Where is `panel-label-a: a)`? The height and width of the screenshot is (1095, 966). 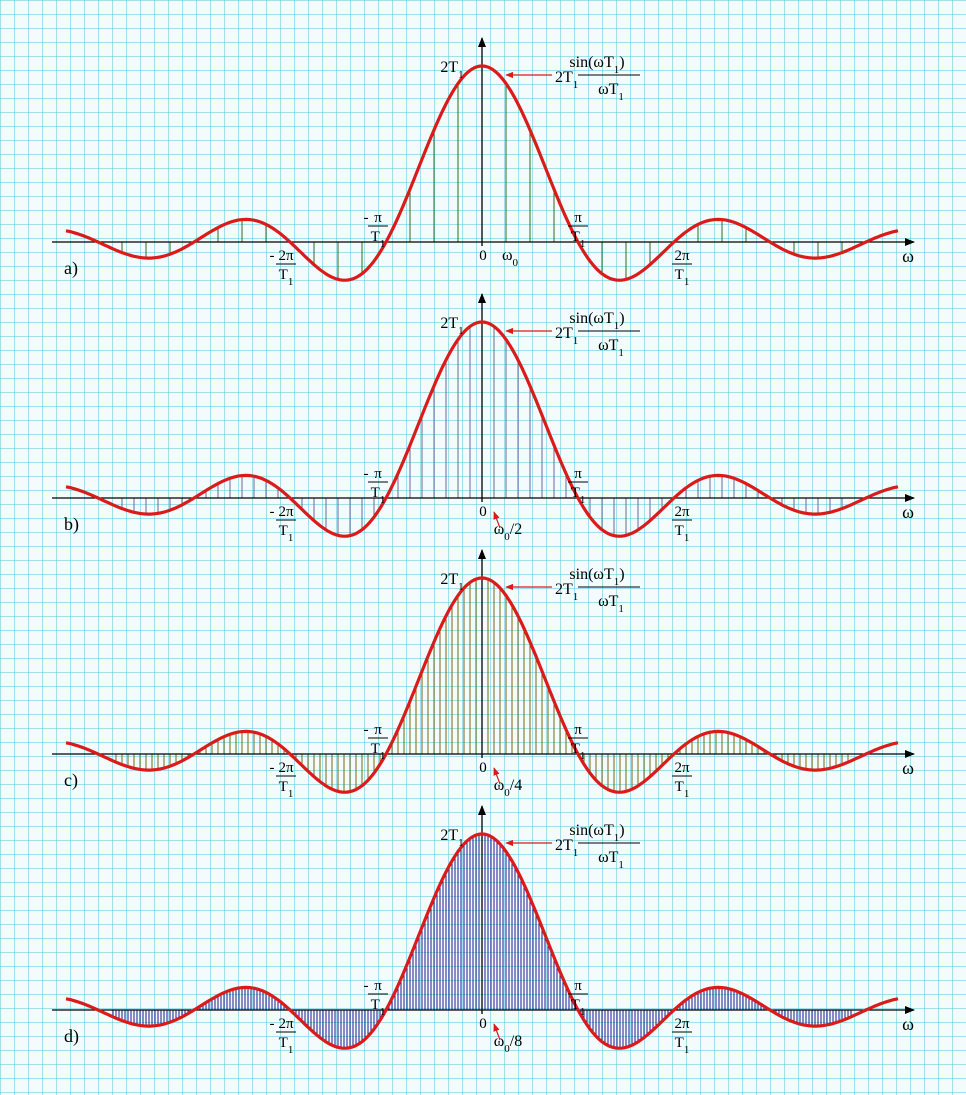
panel-label-a: a) is located at coordinates (71, 268).